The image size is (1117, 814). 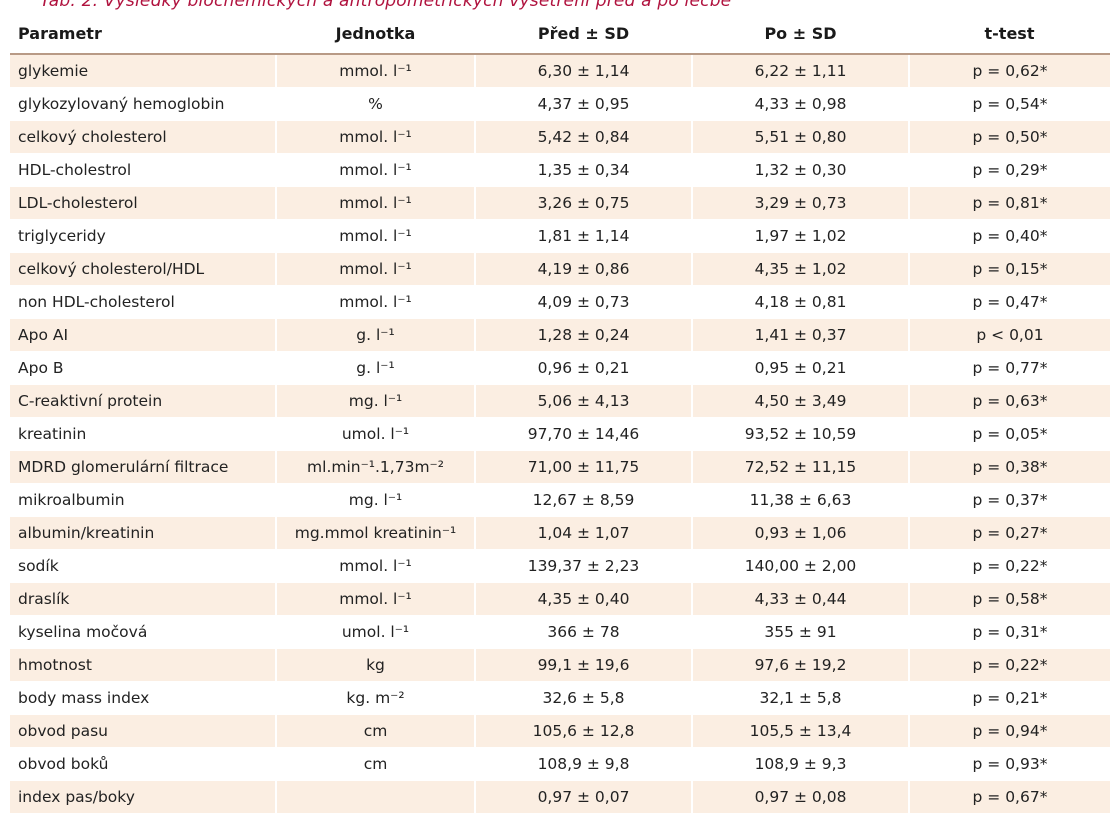 I want to click on cell-pred: 4,37 ± 0,95, so click(x=583, y=104).